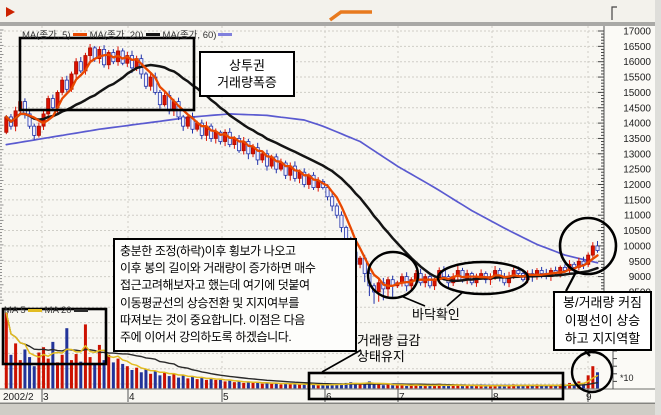  What do you see at coordinates (389, 348) in the screenshot?
I see `volume-drop-label: 거래량 급감 상태유지` at bounding box center [389, 348].